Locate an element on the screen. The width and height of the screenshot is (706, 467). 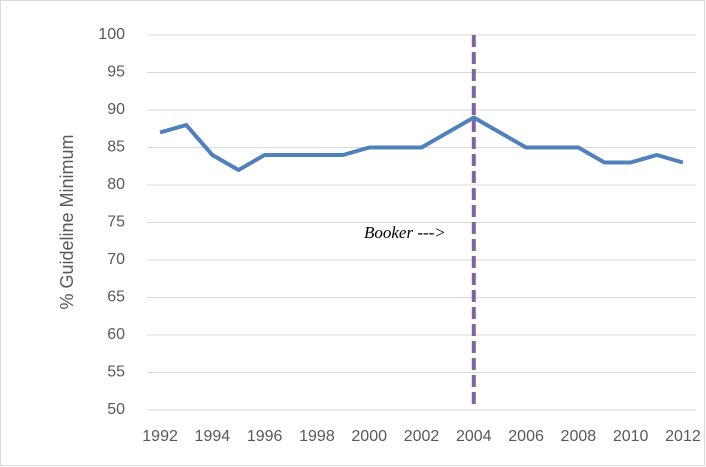
y-tick-label: 70 is located at coordinates (116, 259).